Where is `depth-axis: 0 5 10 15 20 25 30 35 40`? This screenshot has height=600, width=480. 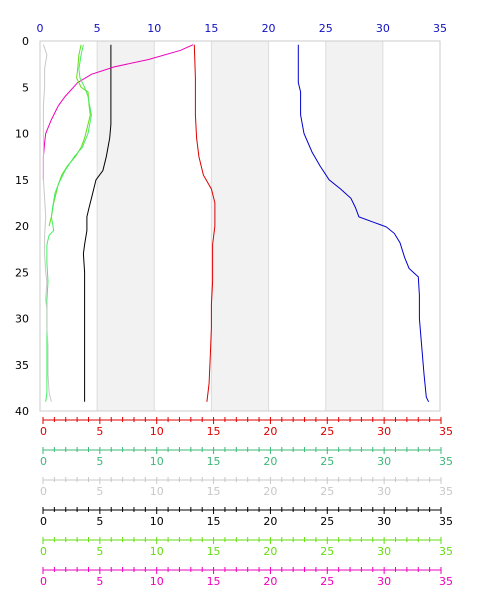 depth-axis: 0 5 10 15 20 25 30 35 40 is located at coordinates (22, 226).